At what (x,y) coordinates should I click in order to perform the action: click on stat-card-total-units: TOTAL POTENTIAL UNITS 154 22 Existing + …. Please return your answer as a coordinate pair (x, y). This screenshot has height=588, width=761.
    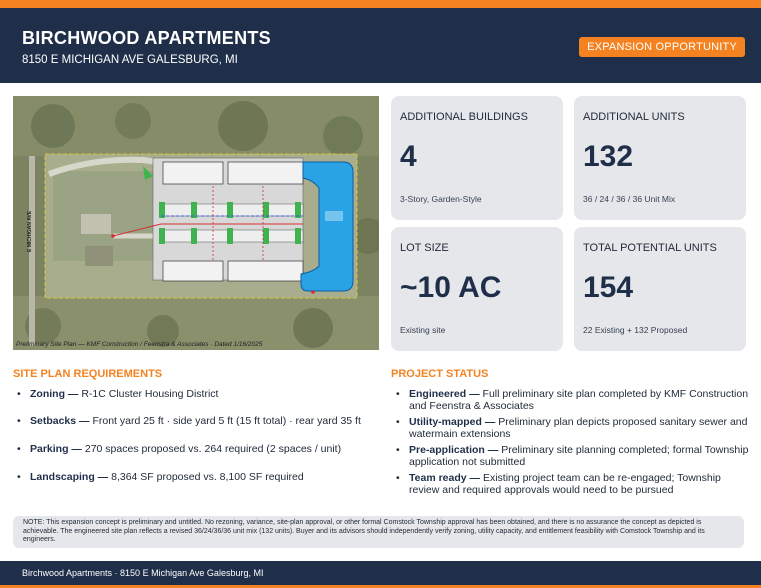
    Looking at the image, I should click on (660, 289).